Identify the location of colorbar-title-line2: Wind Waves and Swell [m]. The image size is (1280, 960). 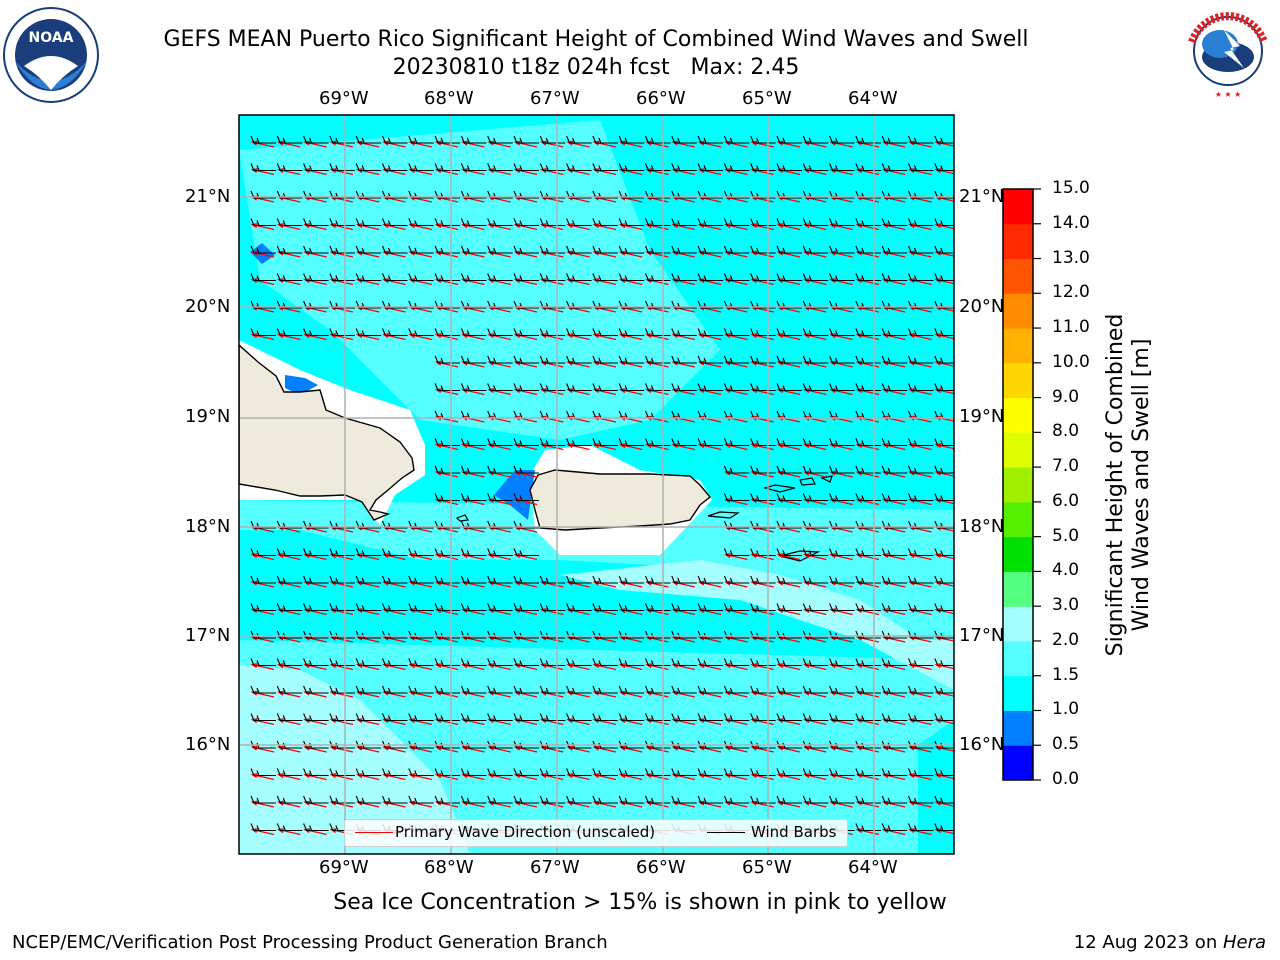
(1141, 485).